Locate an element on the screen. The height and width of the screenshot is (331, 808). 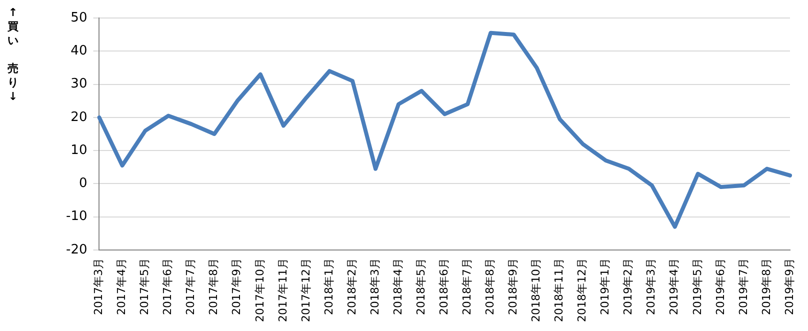
x-tick-label: 2018年10月 is located at coordinates (536, 290).